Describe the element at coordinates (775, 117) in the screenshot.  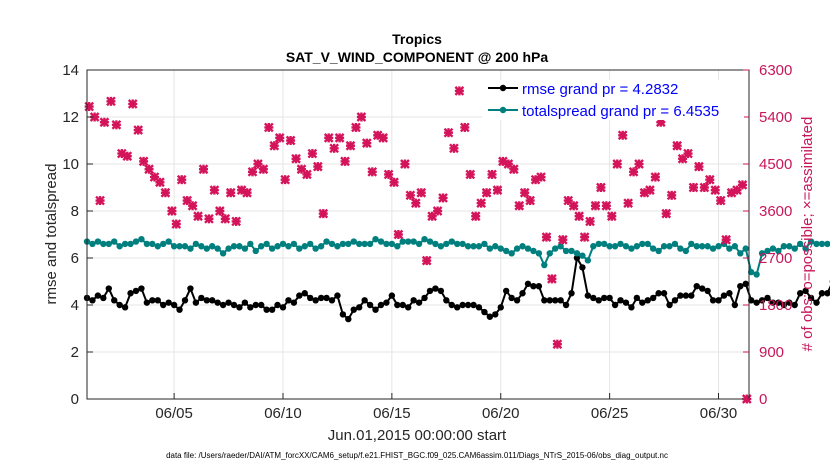
I see `y-right-tick-label: 5400` at that location.